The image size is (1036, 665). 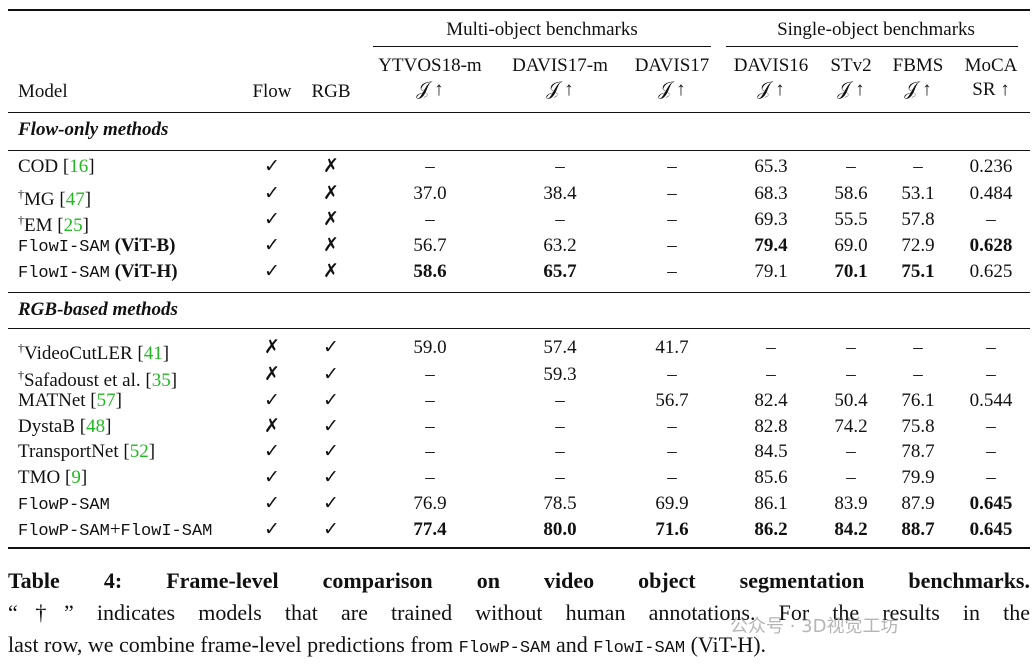 What do you see at coordinates (84, 353) in the screenshot?
I see `text-segment: VideoCutLER [` at bounding box center [84, 353].